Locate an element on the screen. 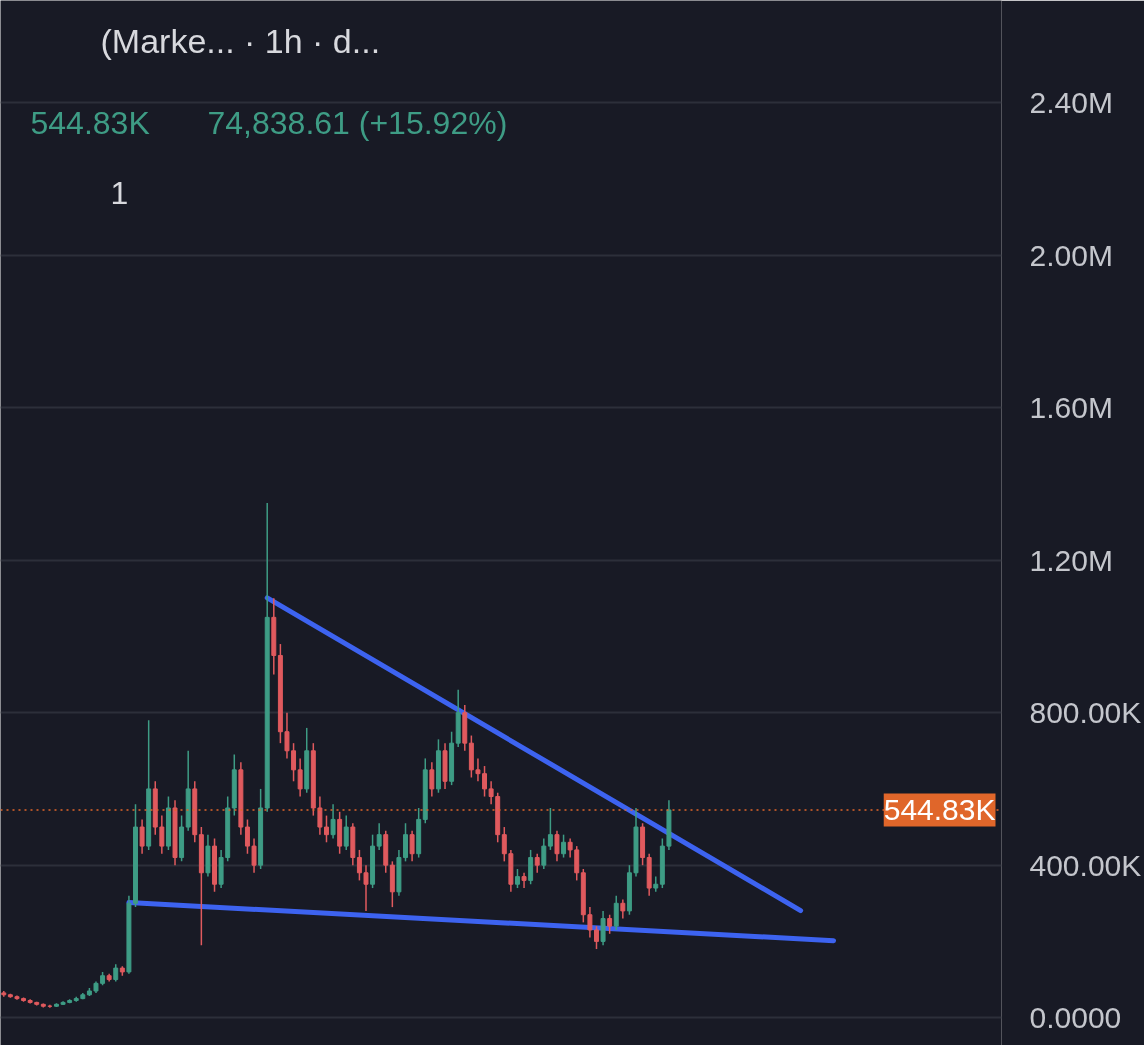 Image resolution: width=1144 pixels, height=1045 pixels. y-tick-label: 2.00M is located at coordinates (1071, 255).